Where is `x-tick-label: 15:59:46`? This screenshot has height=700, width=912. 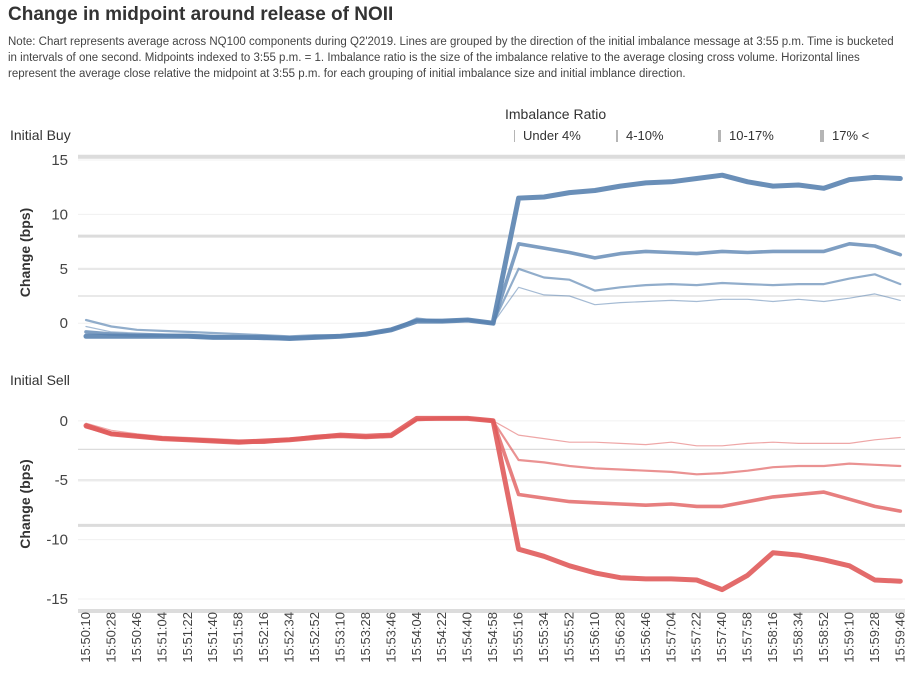 x-tick-label: 15:59:46 is located at coordinates (899, 637).